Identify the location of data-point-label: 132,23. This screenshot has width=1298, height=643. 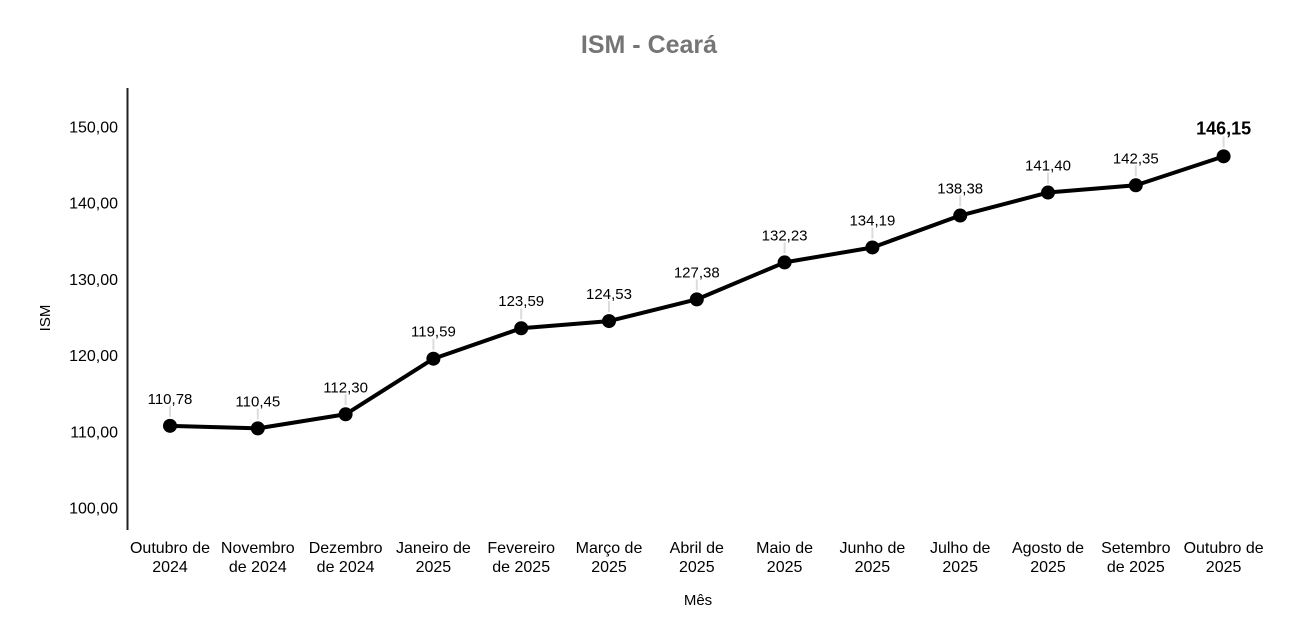
(785, 235).